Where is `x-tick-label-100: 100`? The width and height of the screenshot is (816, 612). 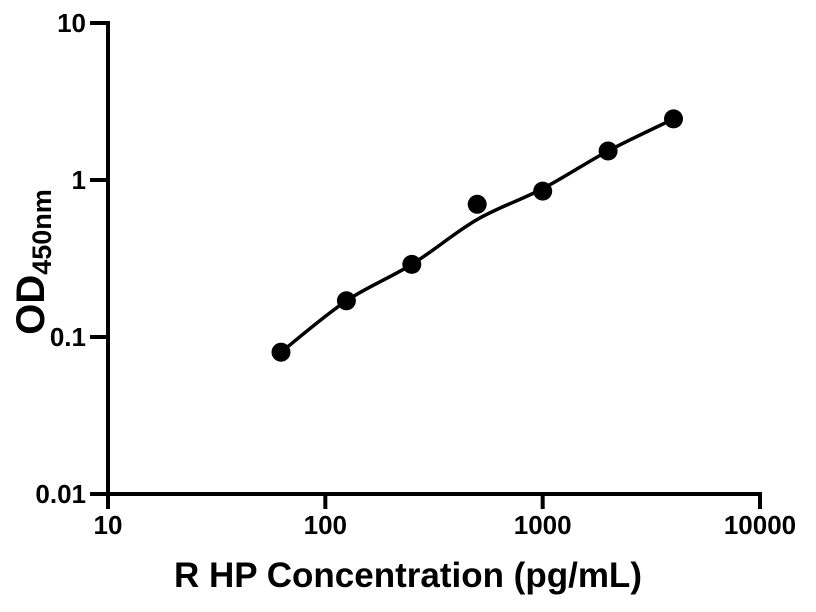 x-tick-label-100: 100 is located at coordinates (325, 525).